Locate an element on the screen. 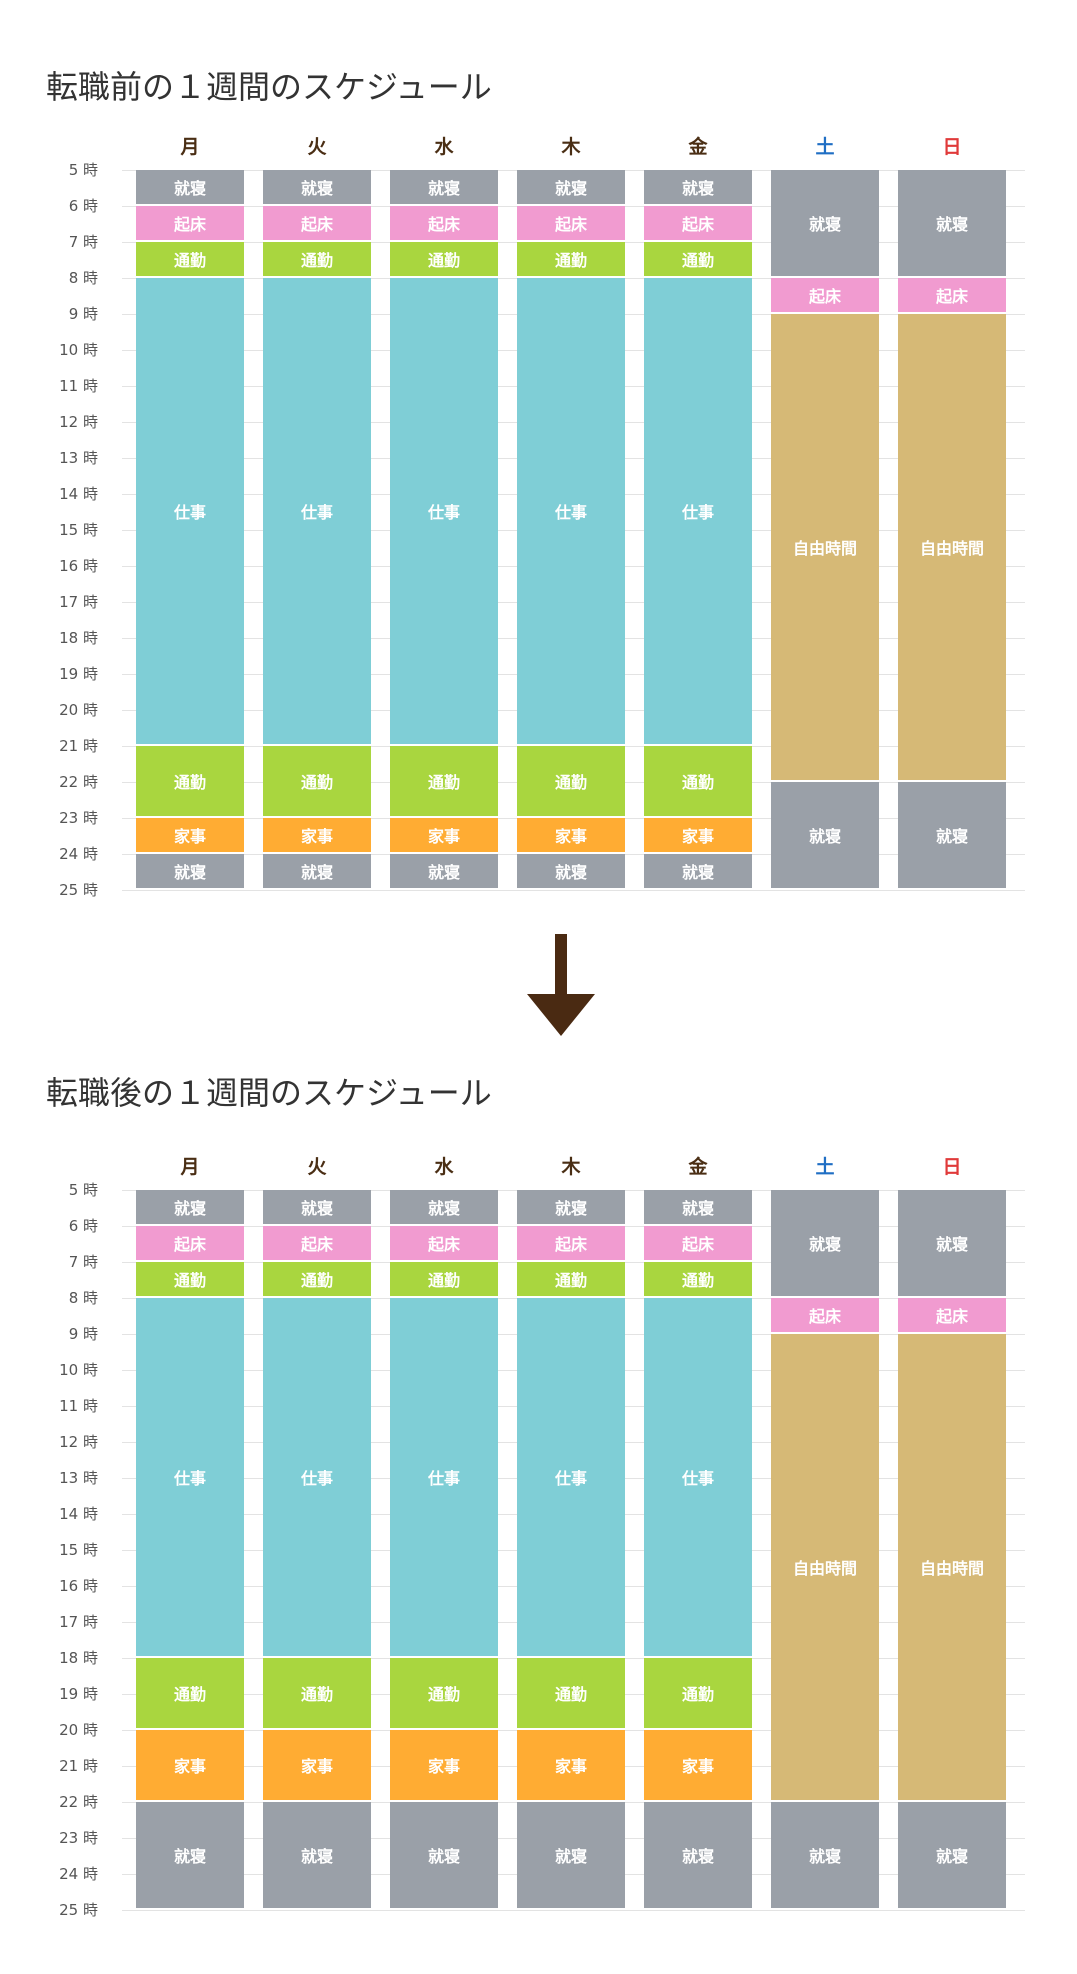 This screenshot has width=1077, height=1974. day-label: 月 is located at coordinates (190, 1167).